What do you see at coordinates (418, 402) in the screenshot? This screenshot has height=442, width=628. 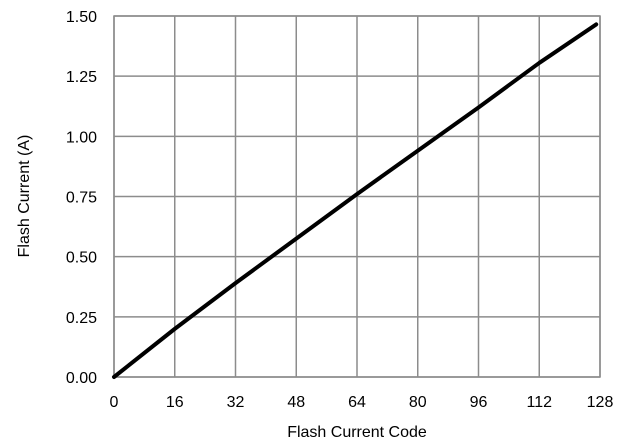 I see `x-tick-label: 80` at bounding box center [418, 402].